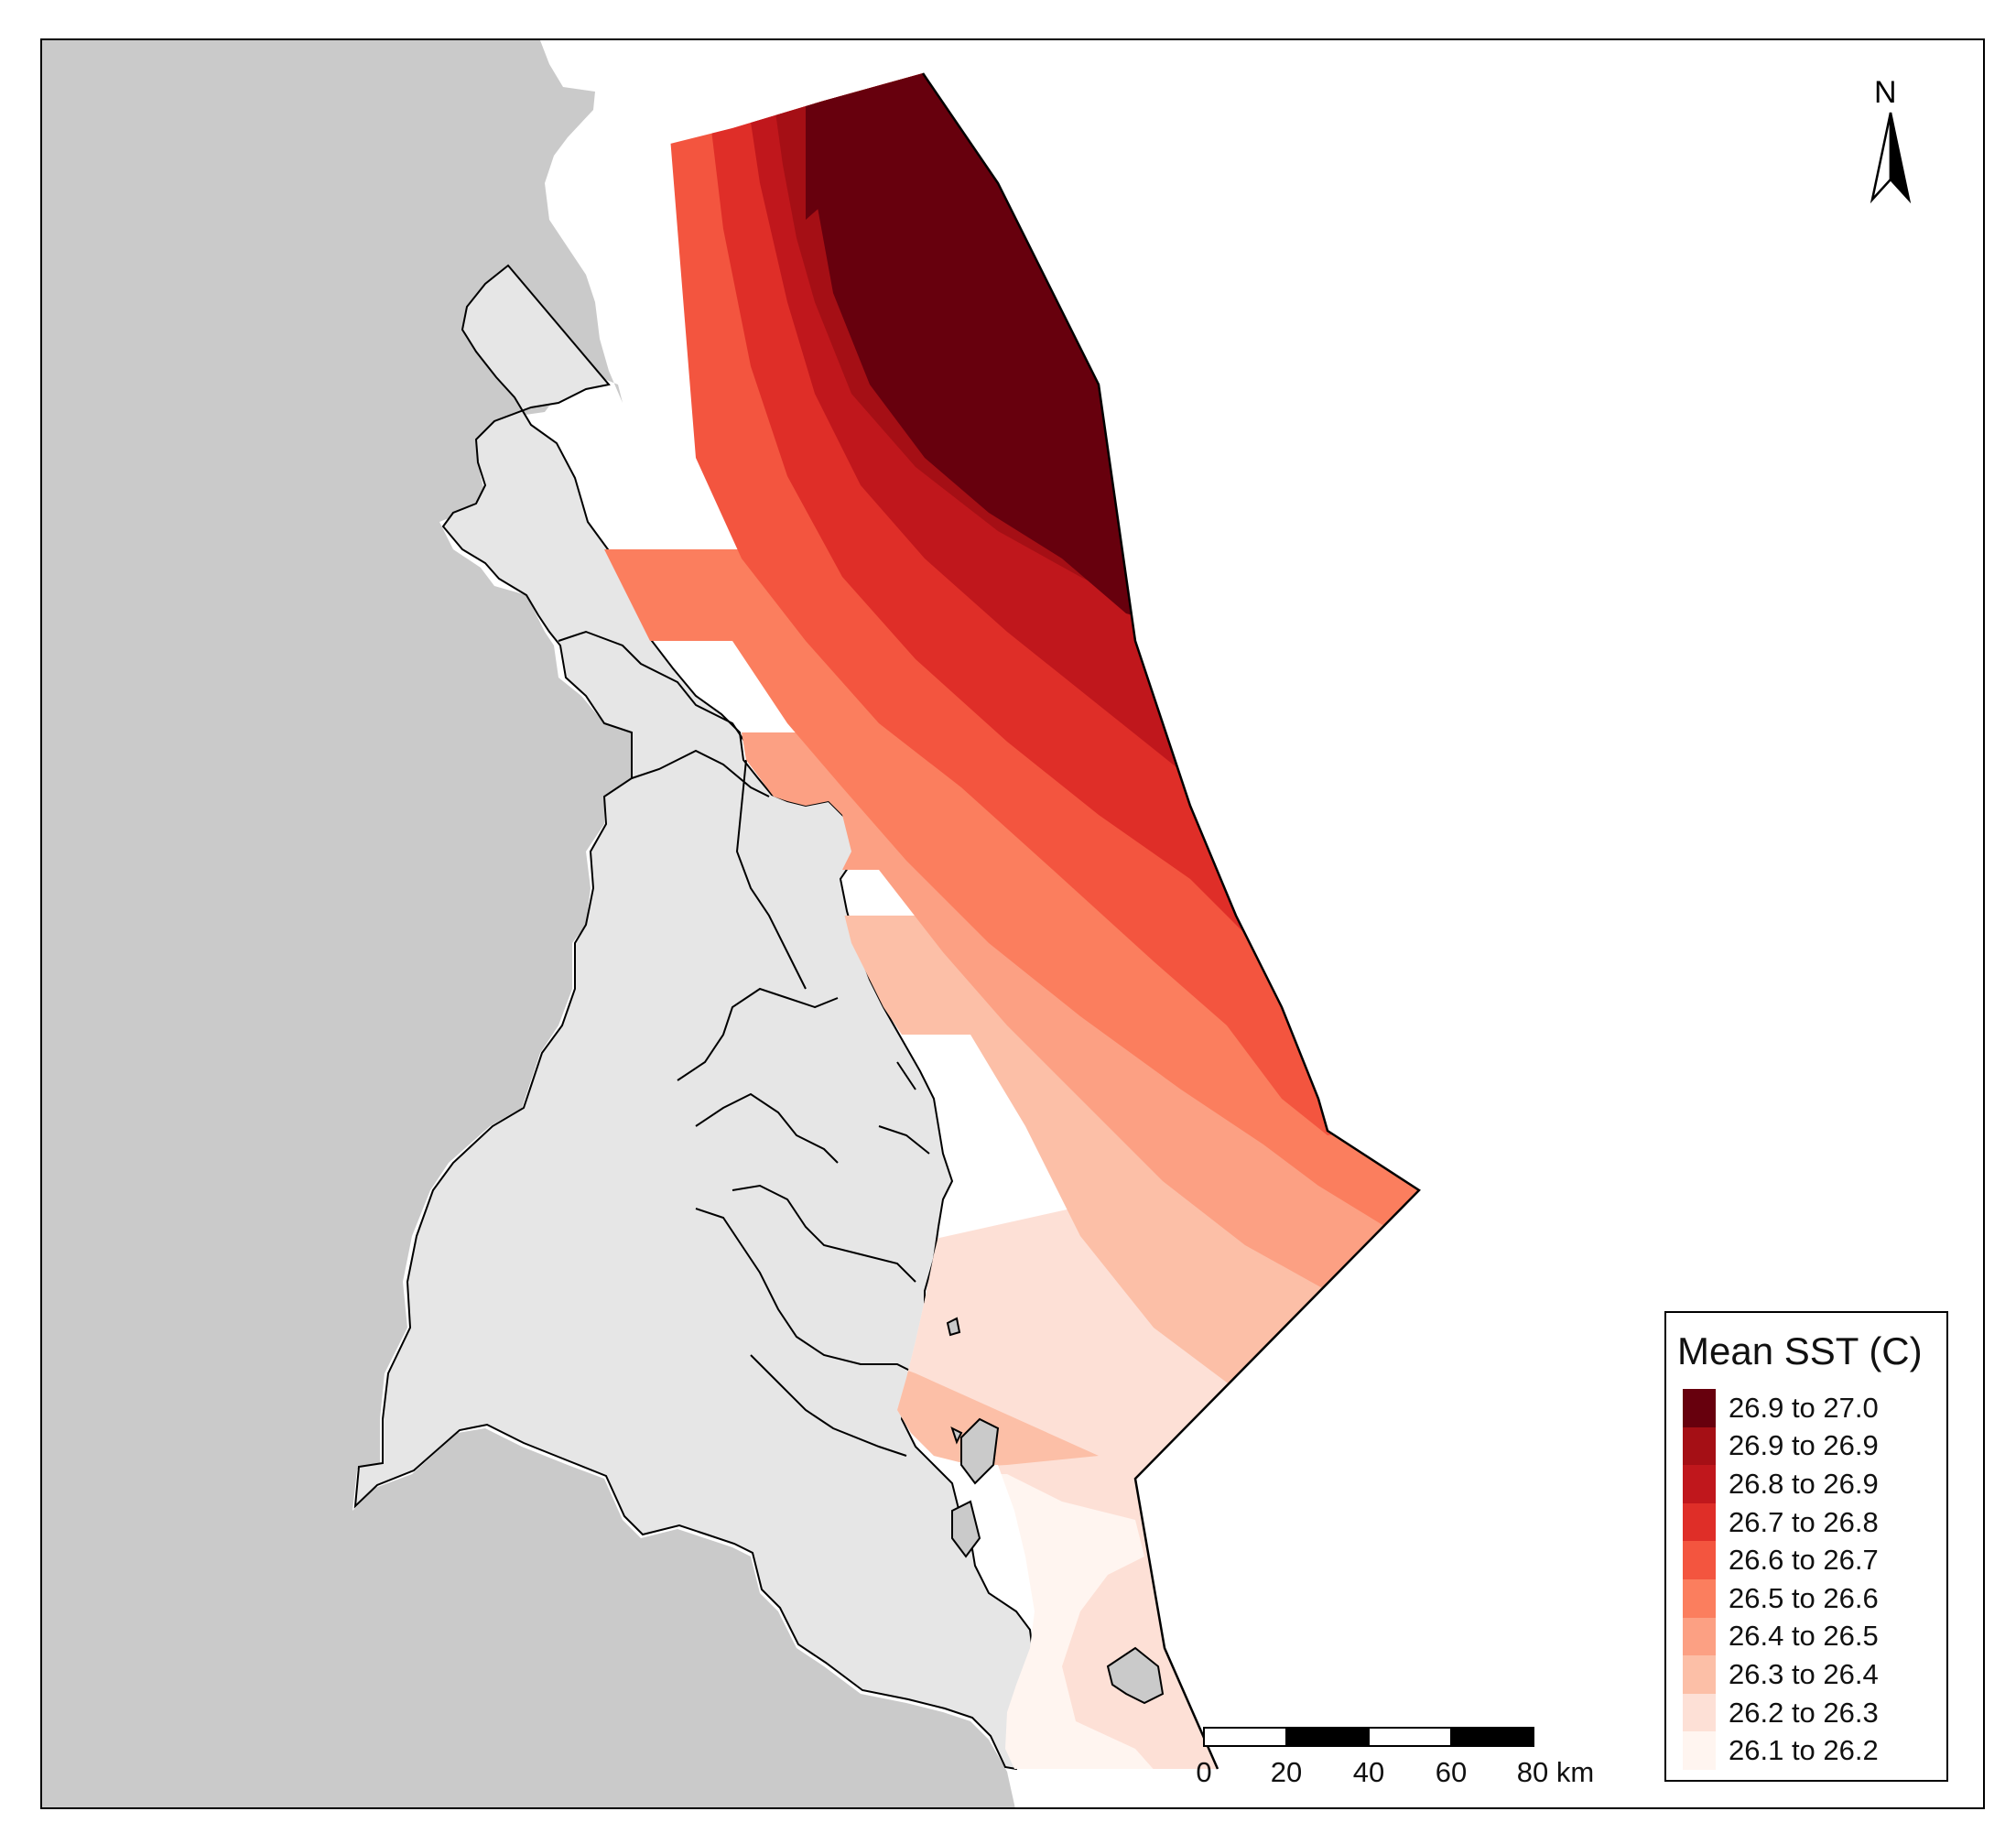  What do you see at coordinates (1804, 1445) in the screenshot?
I see `legend-label: 26.9 to 26.9` at bounding box center [1804, 1445].